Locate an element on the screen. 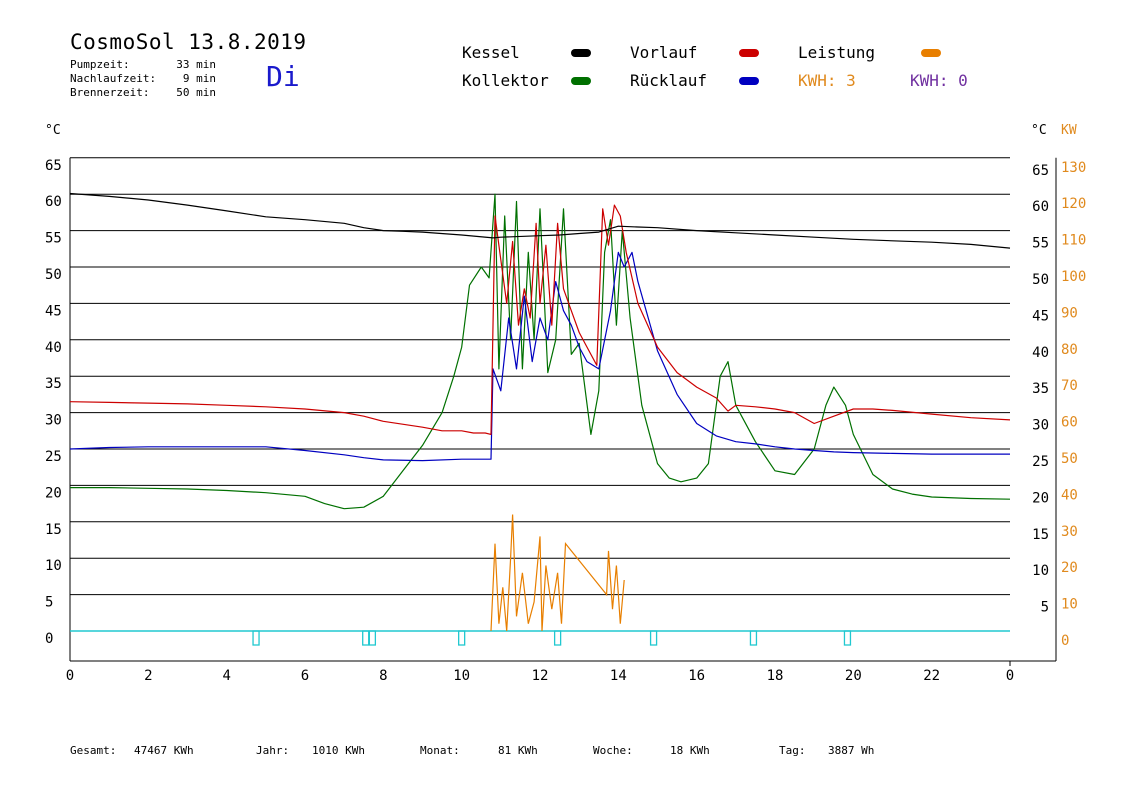  y-tick-label: 60 is located at coordinates (53, 202).